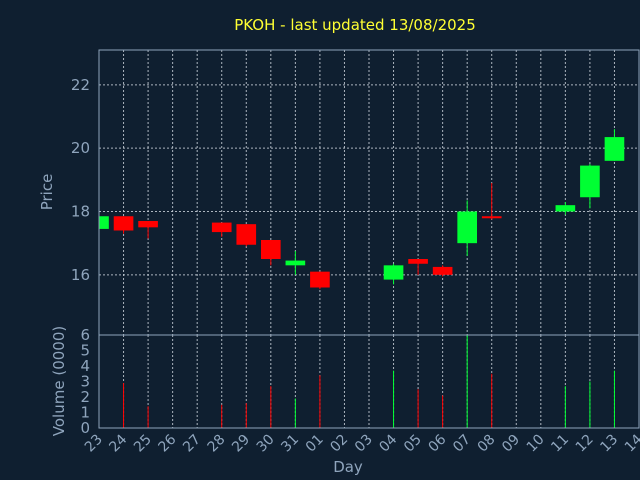 The image size is (640, 480). I want to click on x-axis-label: Day, so click(348, 467).